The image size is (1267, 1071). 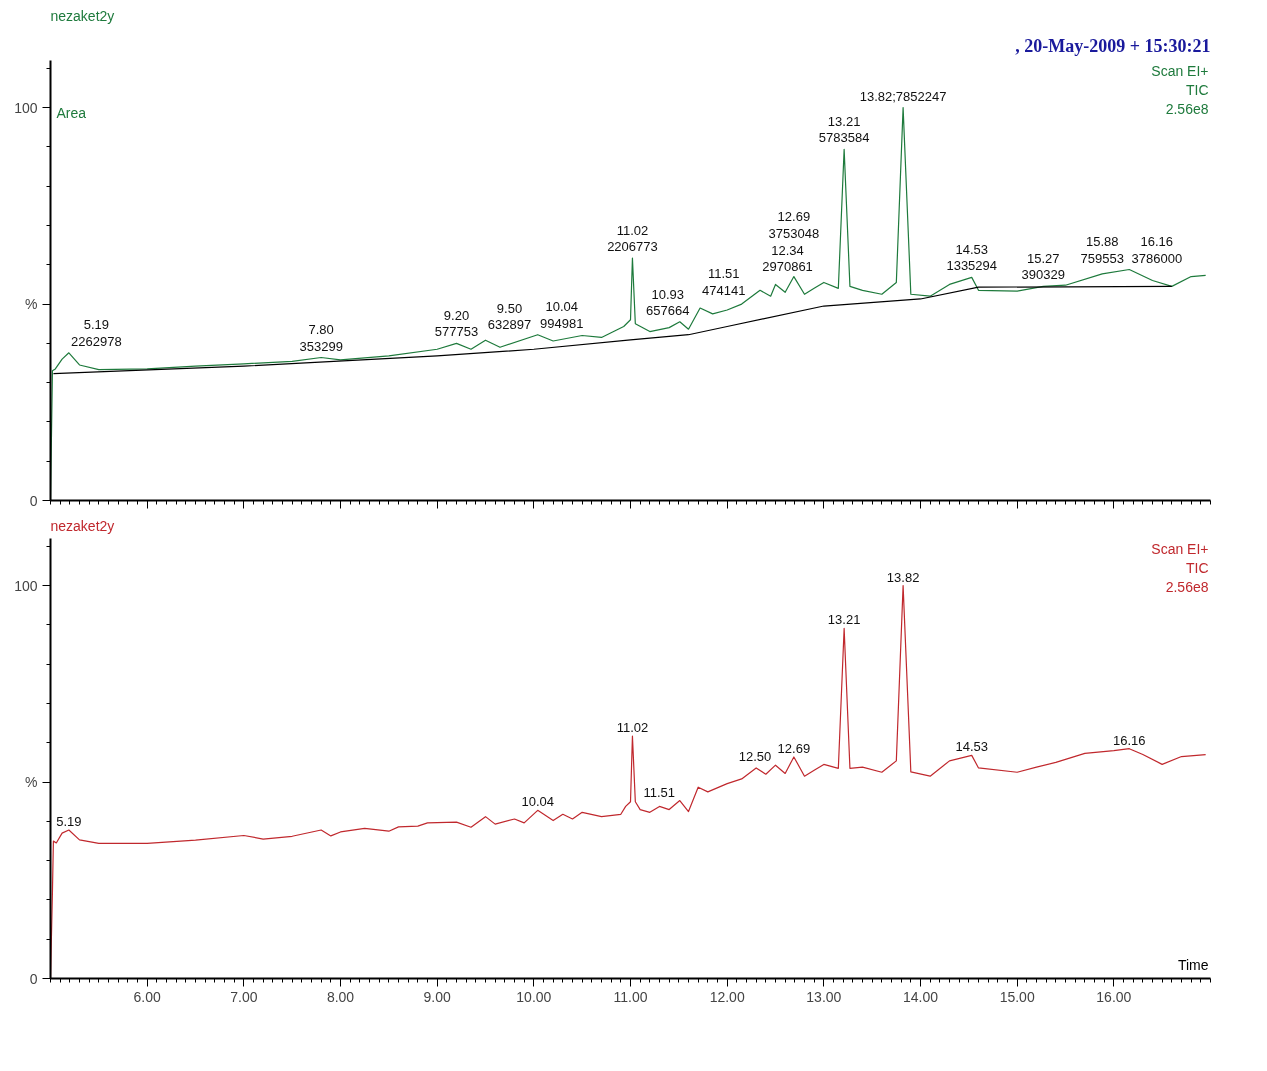 I want to click on annotation: 10.93 657664, so click(x=668, y=302).